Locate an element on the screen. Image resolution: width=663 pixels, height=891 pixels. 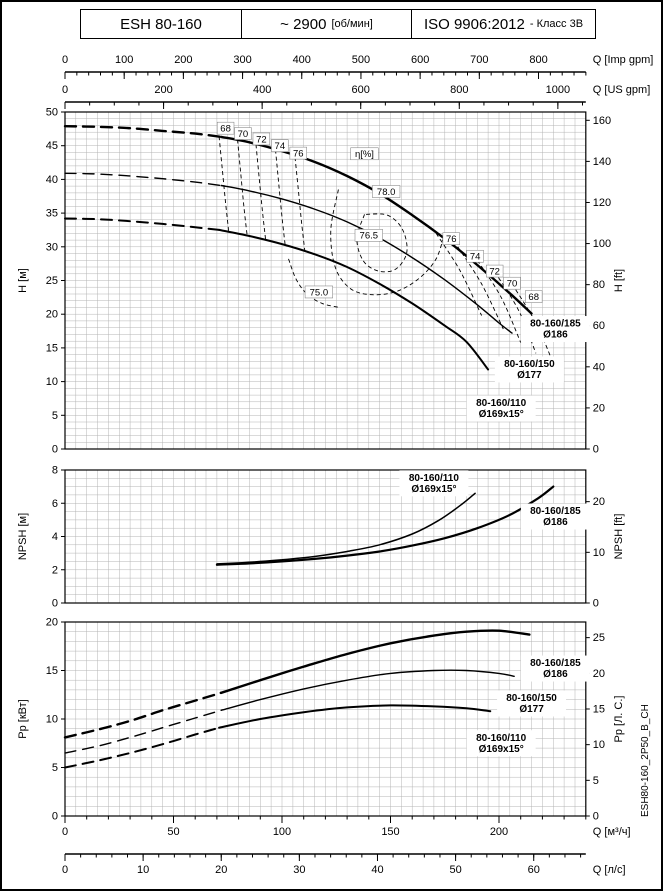
flow-axis-ls: 0 10 20 30 40 50 60 Q [л/с] is located at coordinates (344, 864).